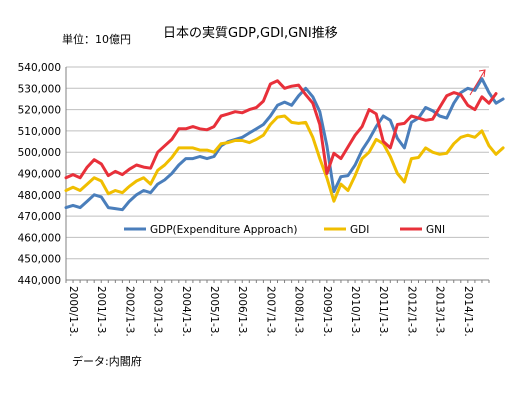  What do you see at coordinates (39, 260) in the screenshot?
I see `y-tick-label: 450,000` at bounding box center [39, 260].